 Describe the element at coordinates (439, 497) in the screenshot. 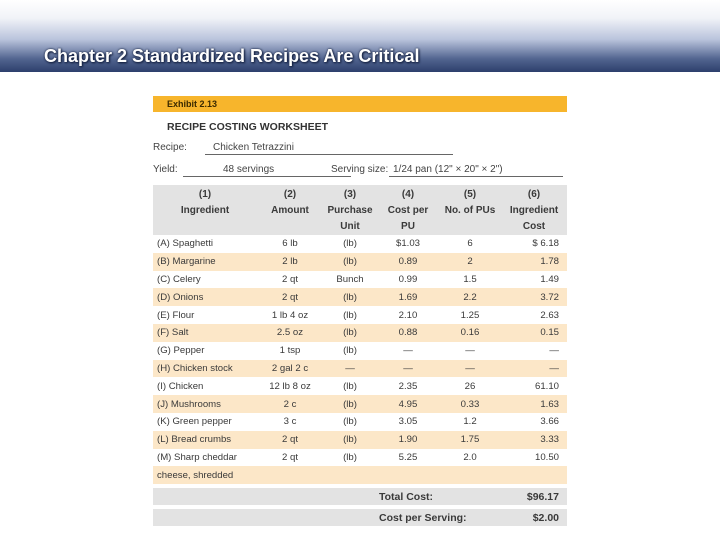

I see `total-cost-label: Total Cost:` at that location.